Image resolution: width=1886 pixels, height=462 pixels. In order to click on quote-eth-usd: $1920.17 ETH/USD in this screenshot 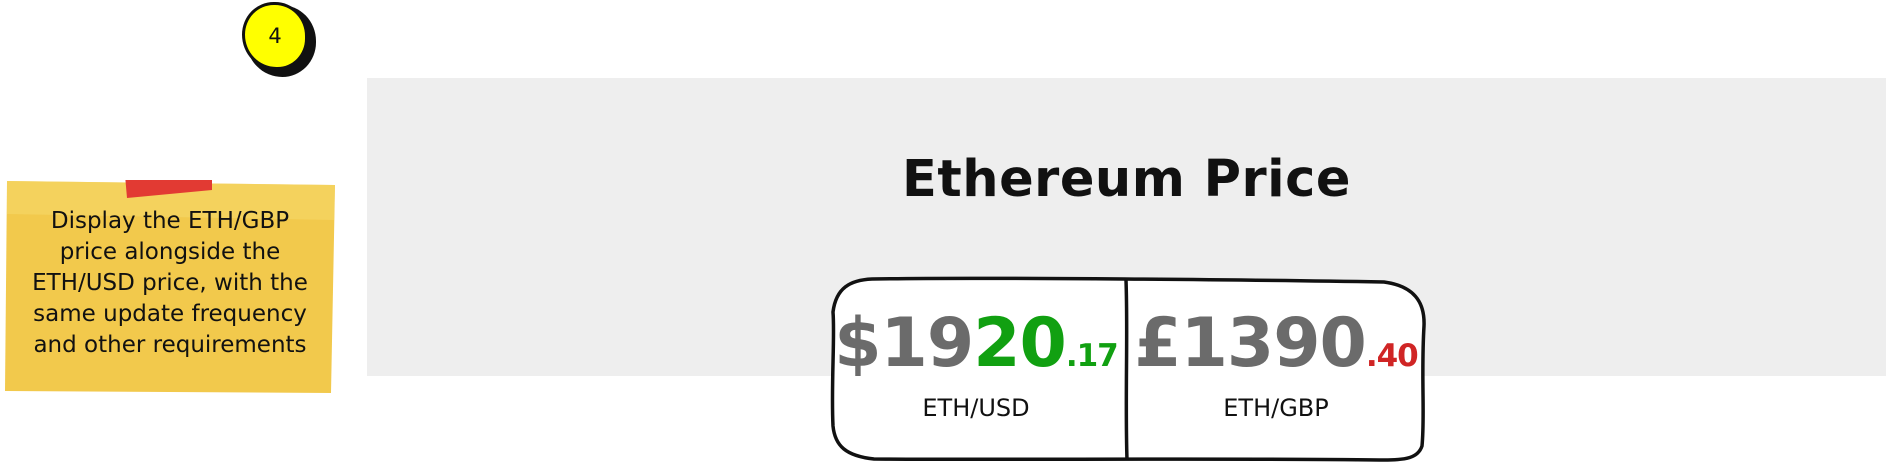, I will do `click(976, 369)`.